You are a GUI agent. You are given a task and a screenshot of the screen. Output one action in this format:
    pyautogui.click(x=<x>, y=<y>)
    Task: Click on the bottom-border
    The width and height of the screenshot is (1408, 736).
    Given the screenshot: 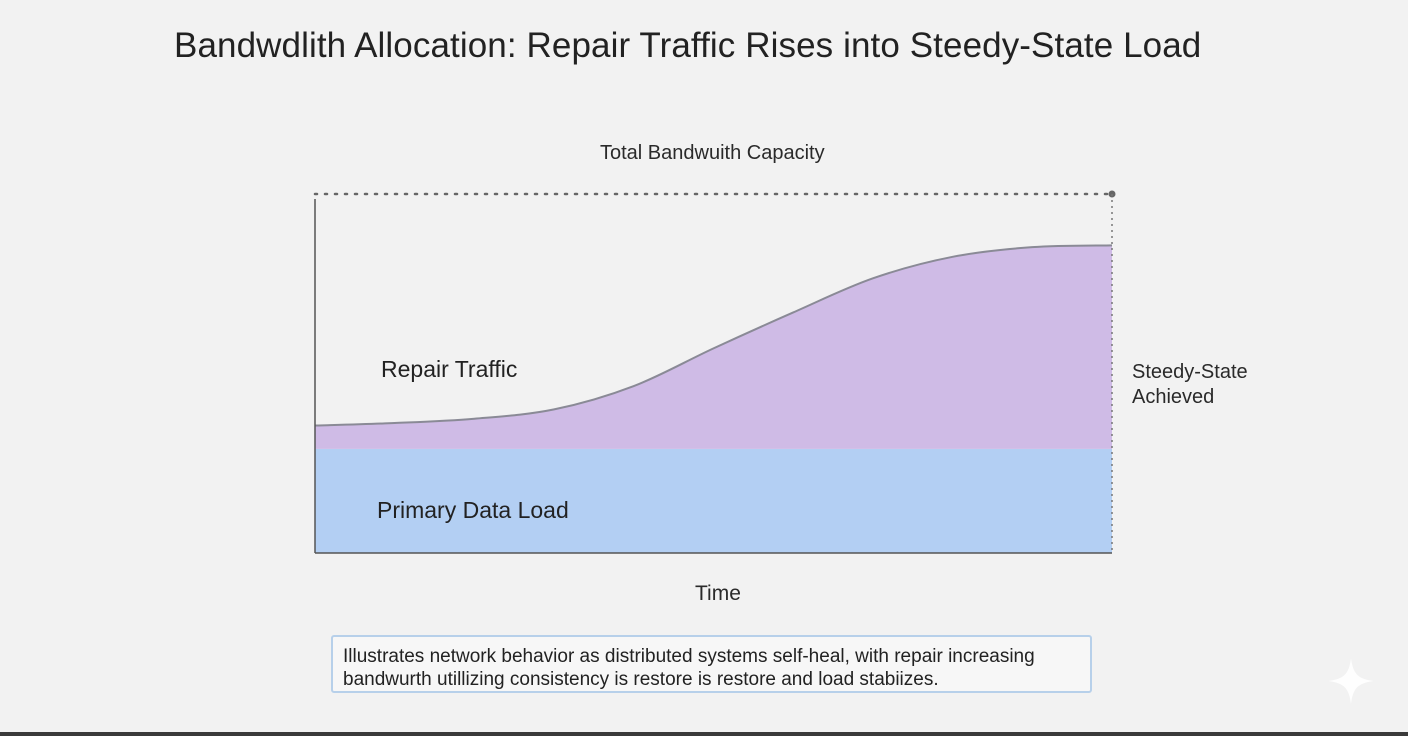 What is the action you would take?
    pyautogui.click(x=704, y=734)
    